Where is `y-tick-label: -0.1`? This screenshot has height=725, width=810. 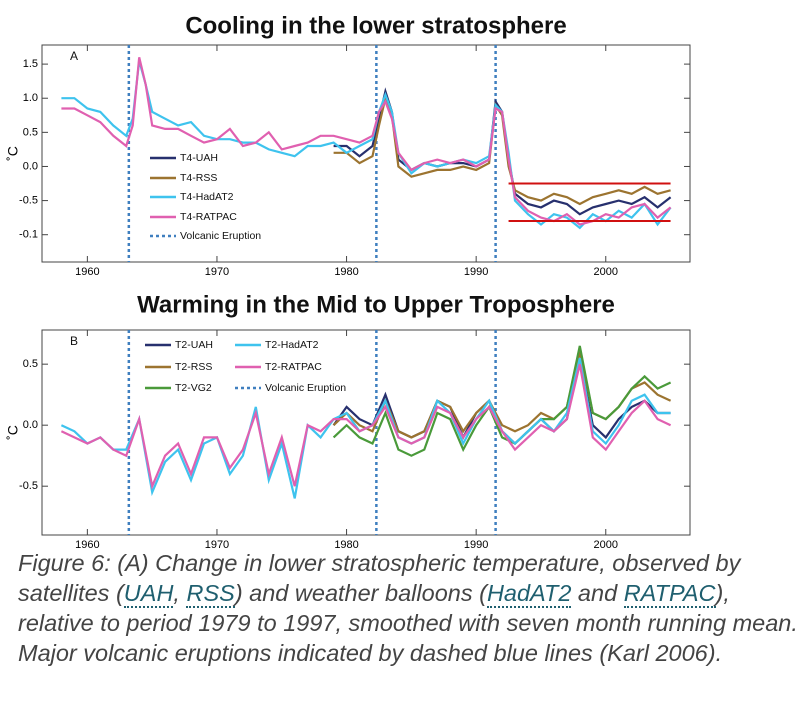
y-tick-label: -0.1 is located at coordinates (28, 235).